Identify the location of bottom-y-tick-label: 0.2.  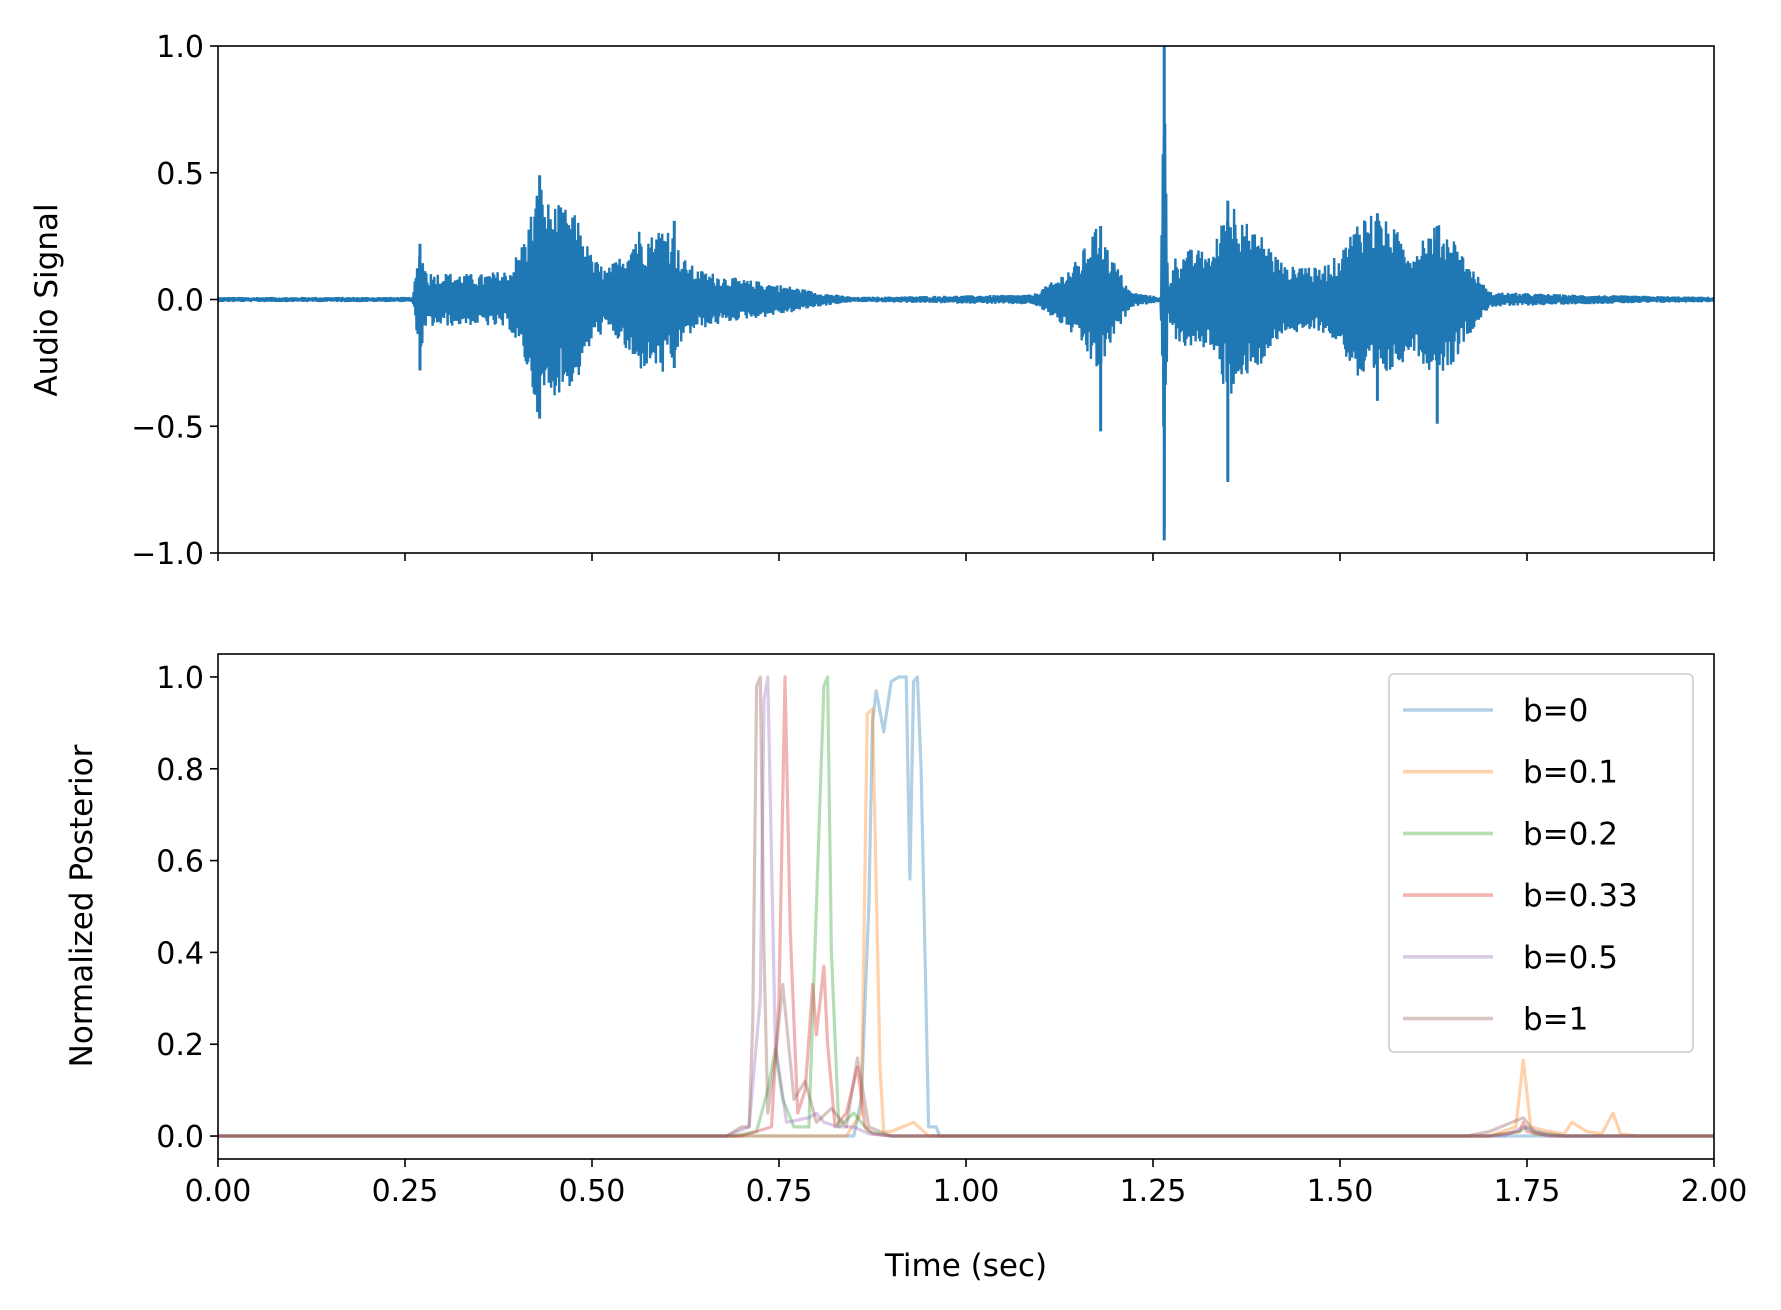
(180, 1045).